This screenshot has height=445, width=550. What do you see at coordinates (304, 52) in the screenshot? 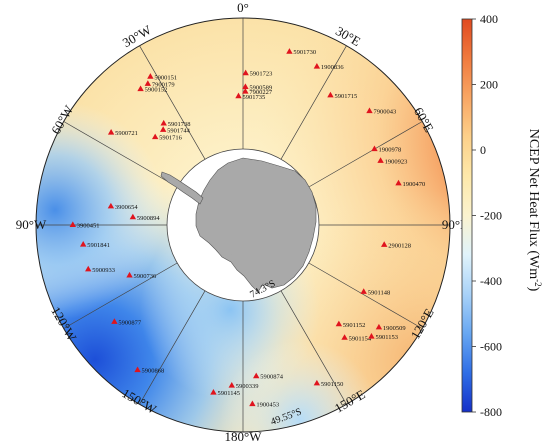
I see `float-id-label: 5901730` at bounding box center [304, 52].